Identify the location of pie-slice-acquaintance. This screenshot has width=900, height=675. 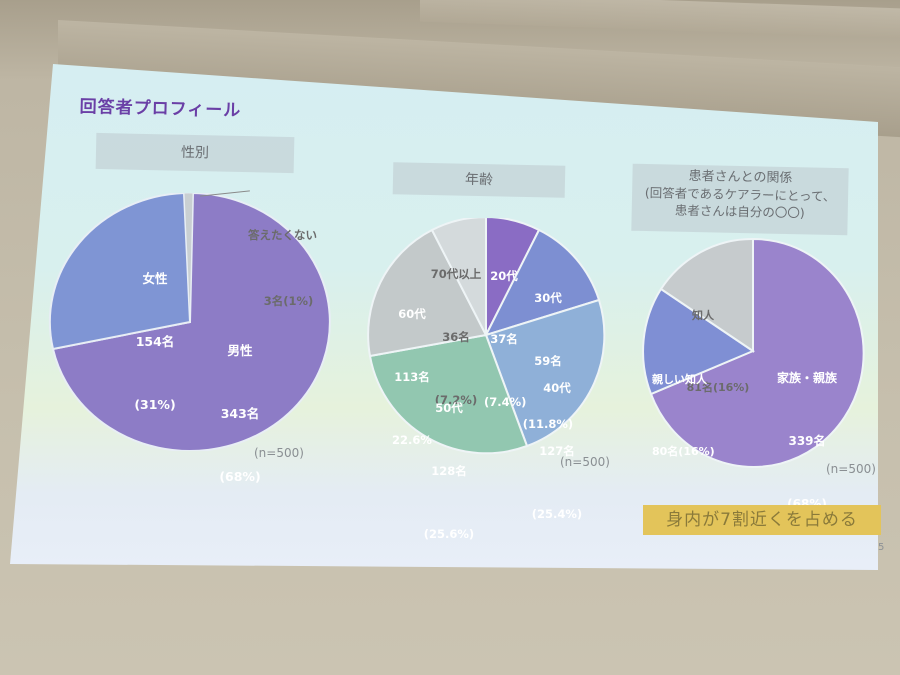
(706, 295).